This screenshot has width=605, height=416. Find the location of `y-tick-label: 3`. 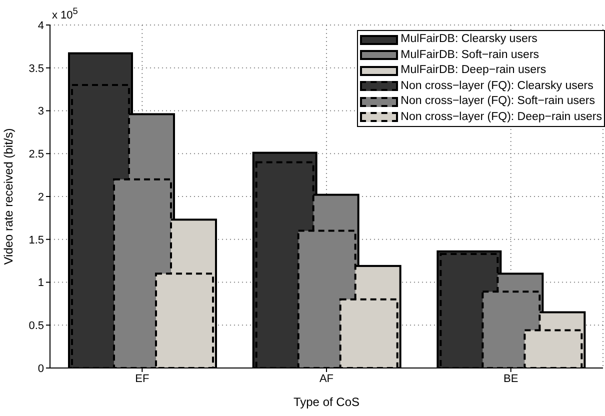

y-tick-label: 3 is located at coordinates (41, 112).